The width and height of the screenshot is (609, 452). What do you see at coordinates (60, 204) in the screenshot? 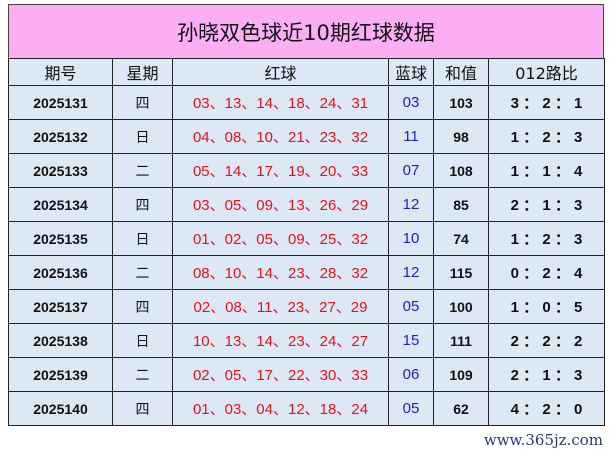
I see `cell-issue: 2025134` at bounding box center [60, 204].